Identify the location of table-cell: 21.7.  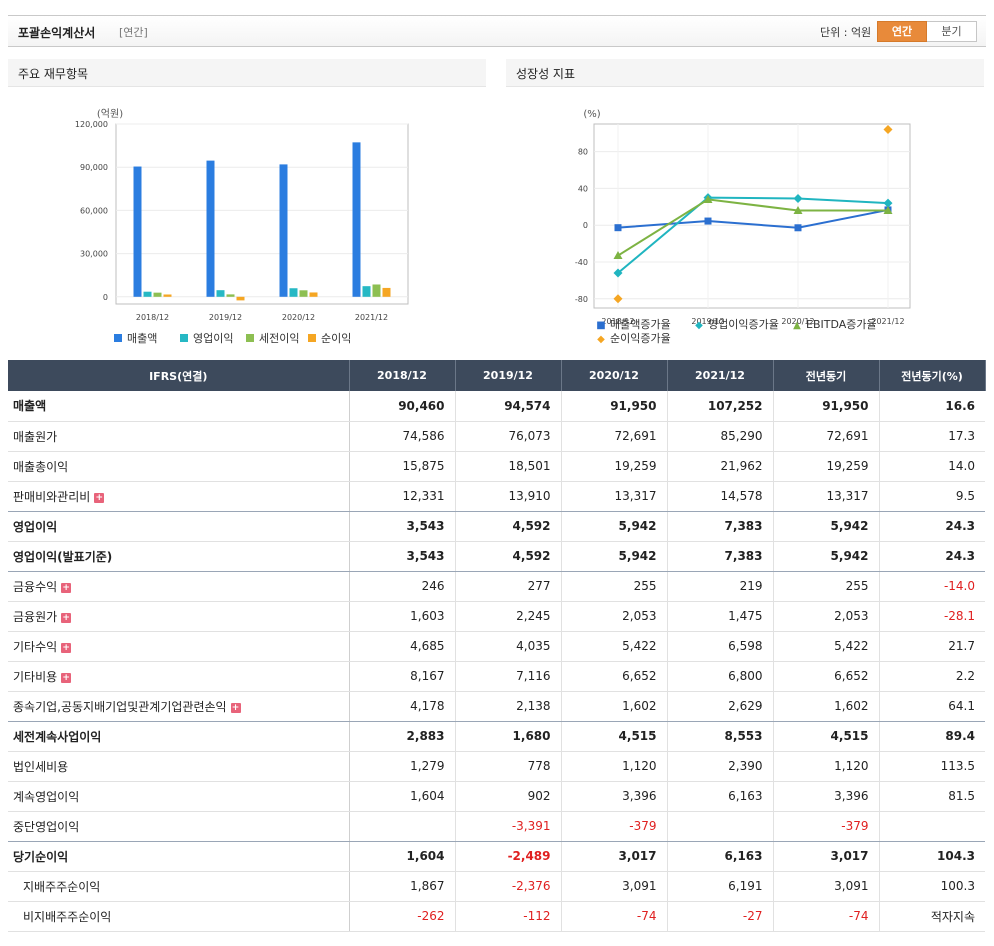
(932, 646).